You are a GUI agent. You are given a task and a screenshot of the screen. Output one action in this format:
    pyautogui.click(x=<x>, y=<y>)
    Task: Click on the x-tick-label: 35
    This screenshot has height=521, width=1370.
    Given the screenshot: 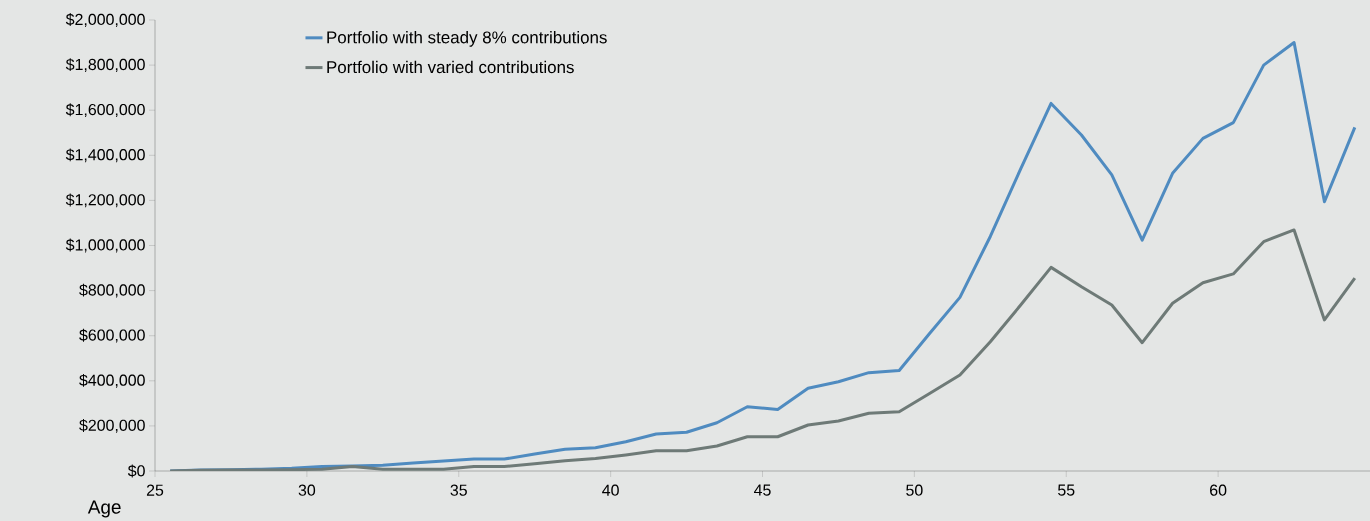 What is the action you would take?
    pyautogui.click(x=458, y=490)
    